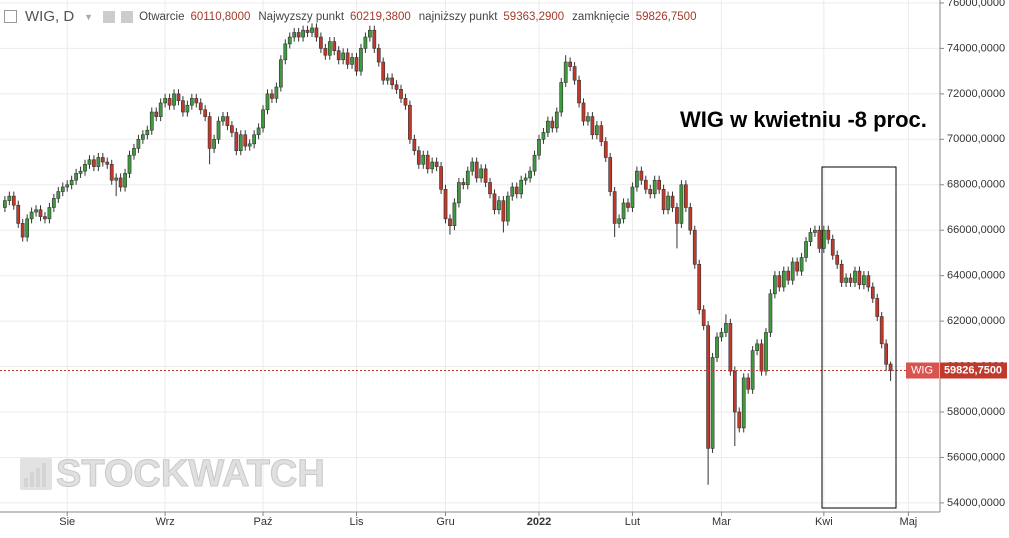  Describe the element at coordinates (824, 522) in the screenshot. I see `x-tick-label: Kwi` at that location.